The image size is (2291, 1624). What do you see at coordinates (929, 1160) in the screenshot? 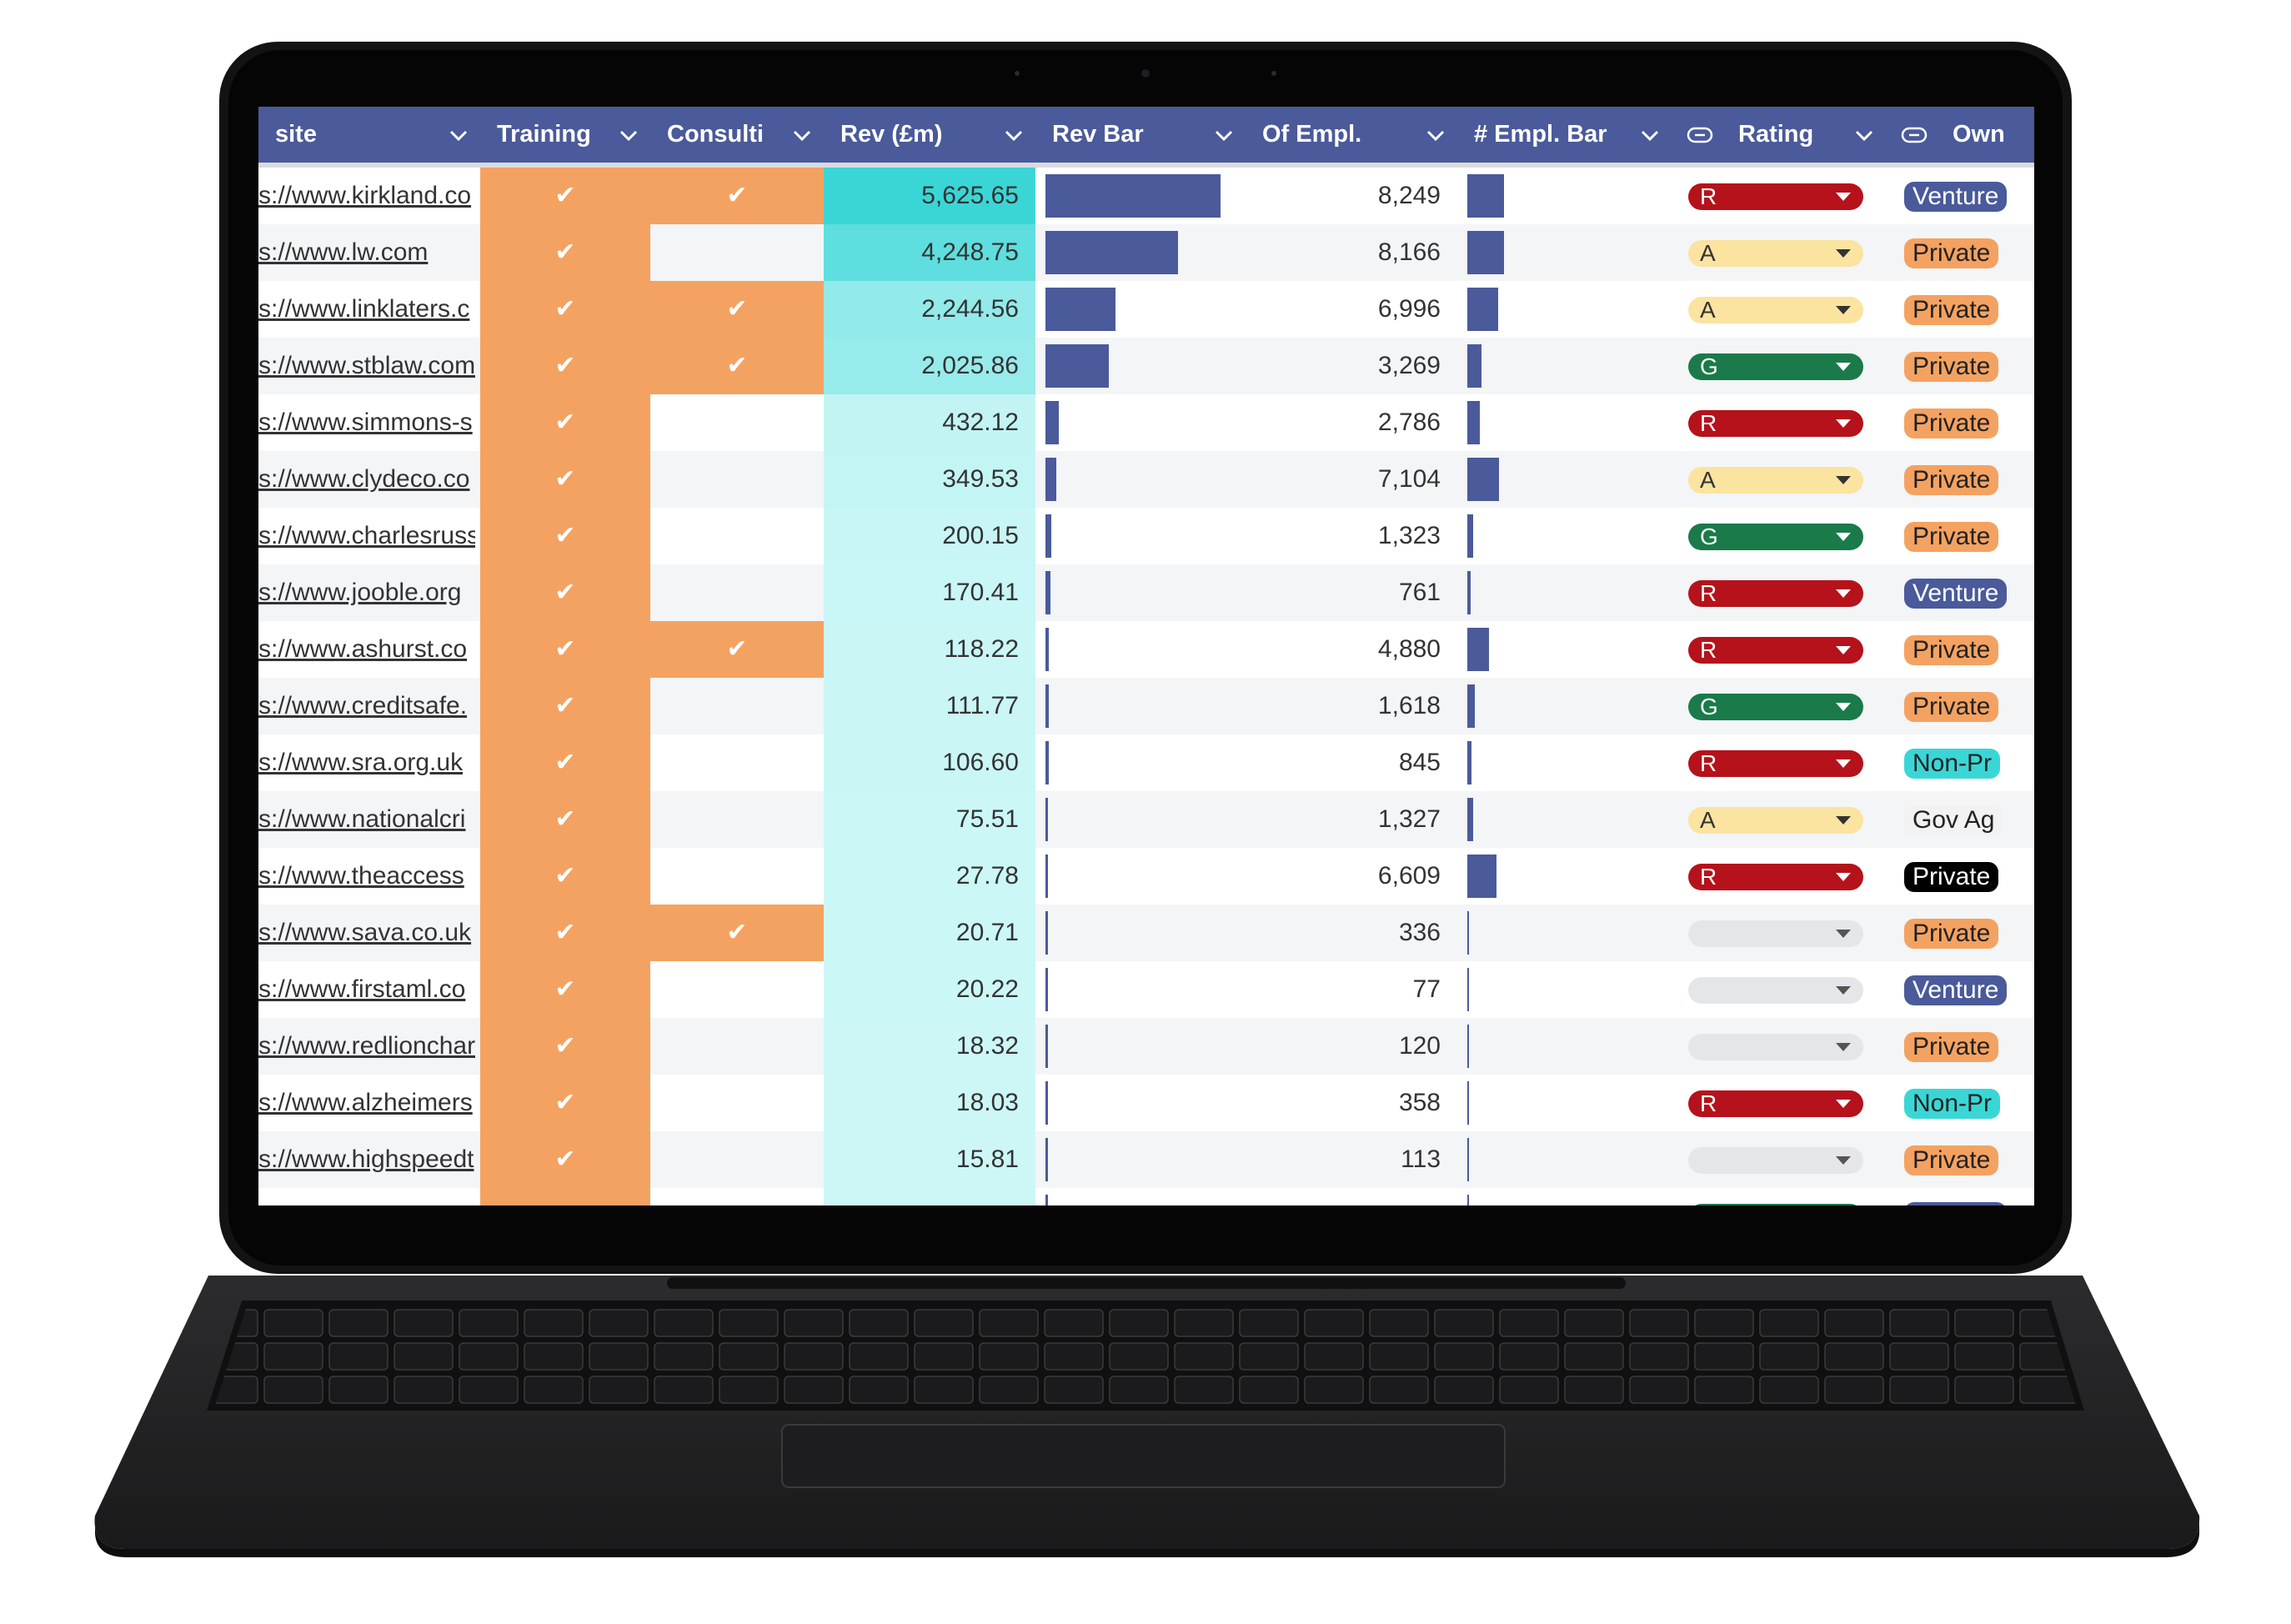
I see `revenue: 15.81` at bounding box center [929, 1160].